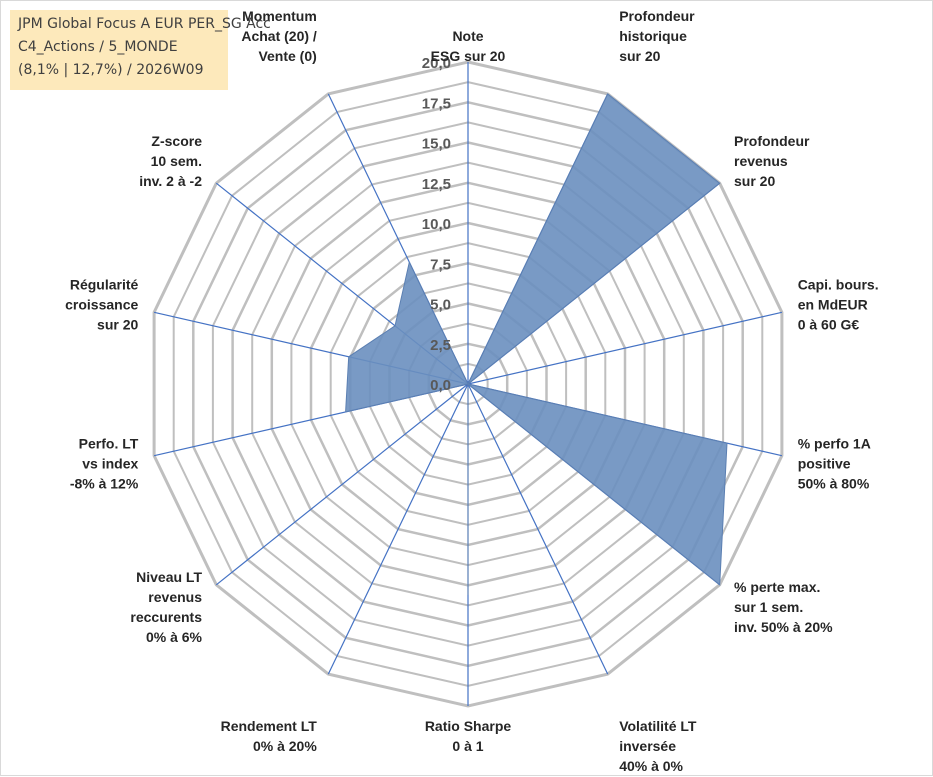 Image resolution: width=933 pixels, height=777 pixels. I want to click on axis-label: Z-score 10 sem. inv. 2 à -2, so click(170, 161).